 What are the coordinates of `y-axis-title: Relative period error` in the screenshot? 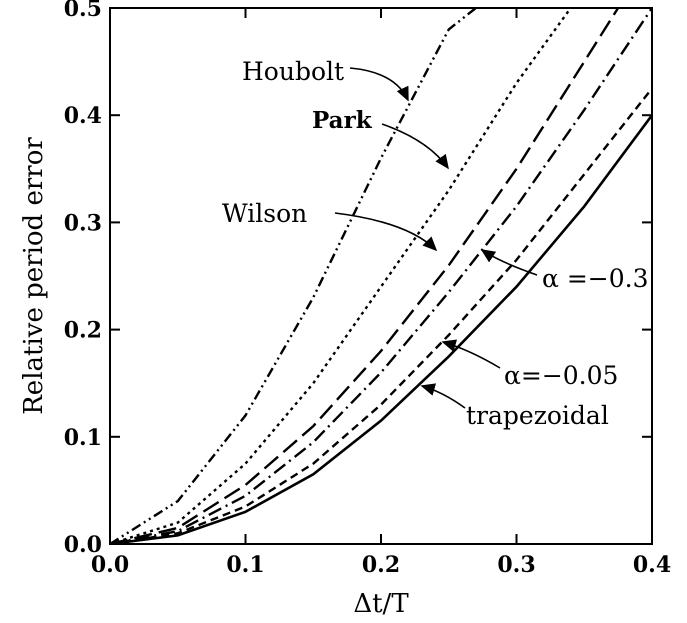 It's located at (34, 276).